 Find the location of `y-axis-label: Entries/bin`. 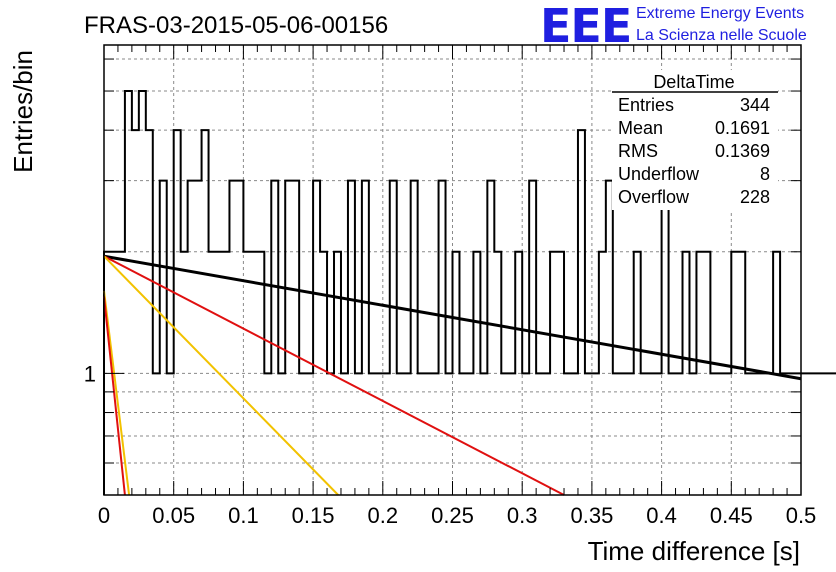

y-axis-label: Entries/bin is located at coordinates (23, 111).